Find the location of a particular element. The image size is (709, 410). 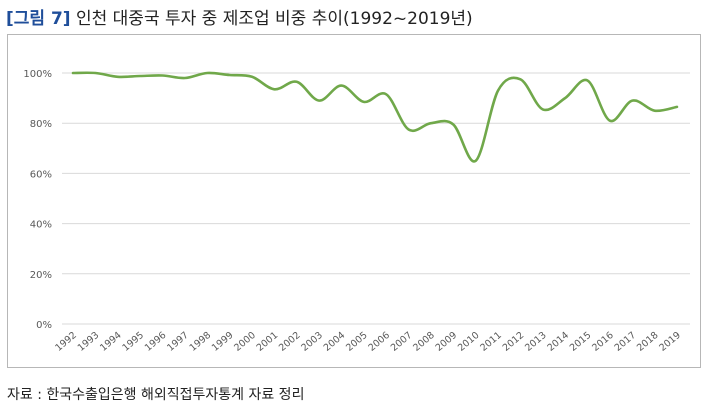

x-tick-label: 2008 is located at coordinates (424, 342).